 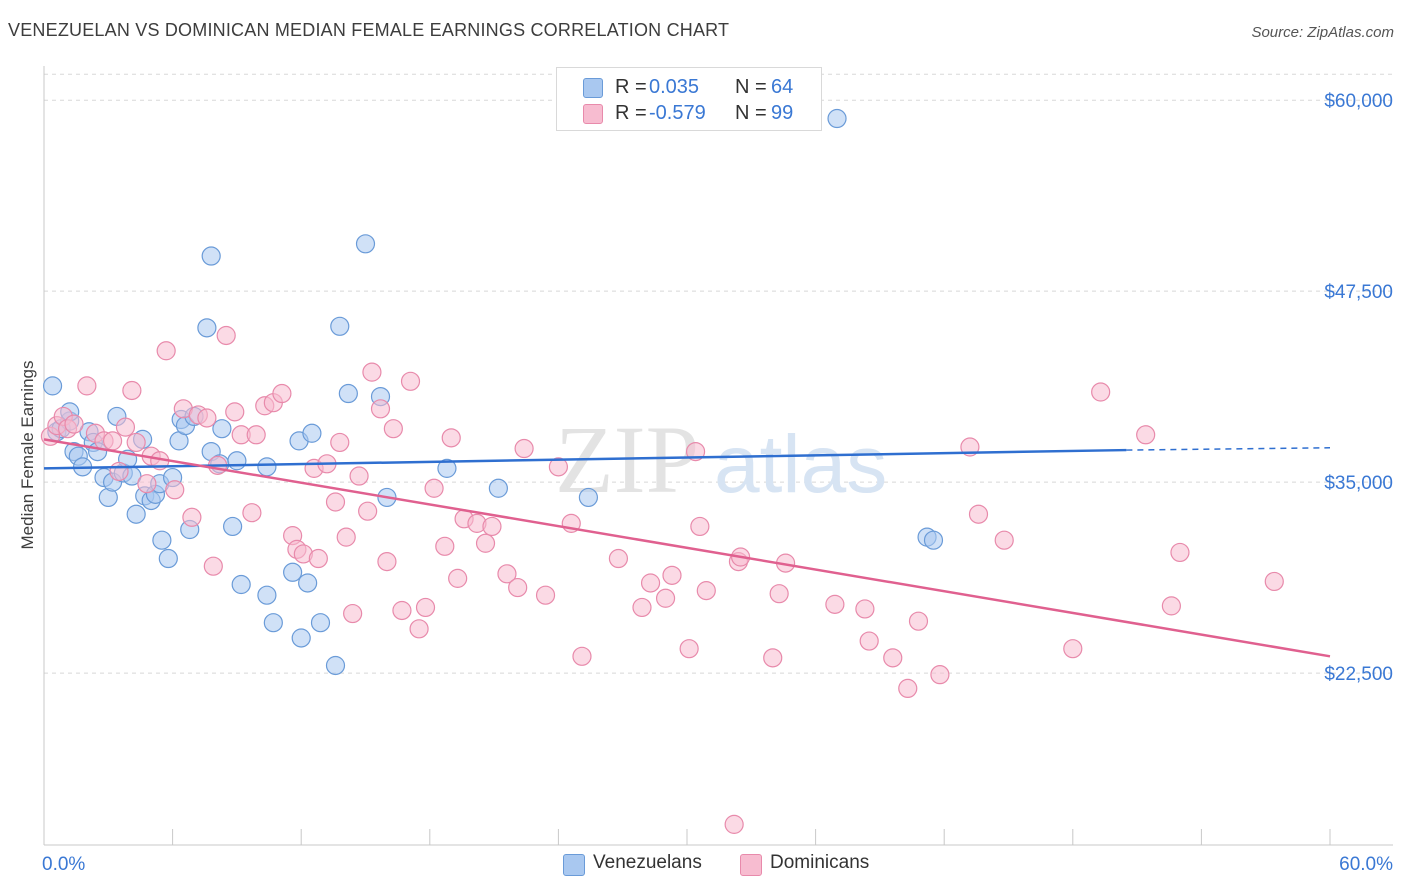 What do you see at coordinates (1366, 864) in the screenshot?
I see `x-tick-label-max: 60.0%` at bounding box center [1366, 864].